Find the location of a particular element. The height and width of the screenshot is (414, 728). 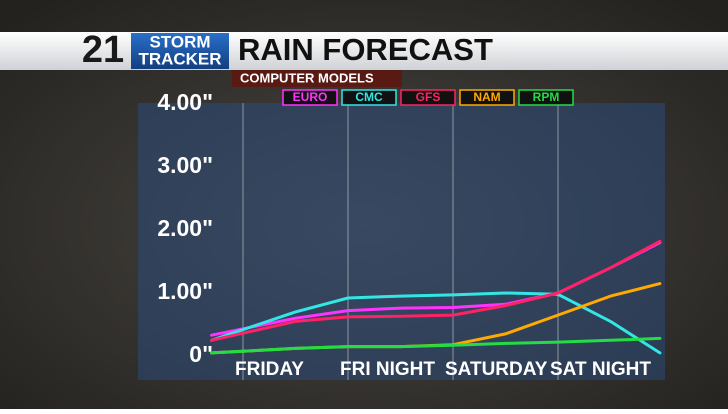

subtitle-bar is located at coordinates (317, 78).